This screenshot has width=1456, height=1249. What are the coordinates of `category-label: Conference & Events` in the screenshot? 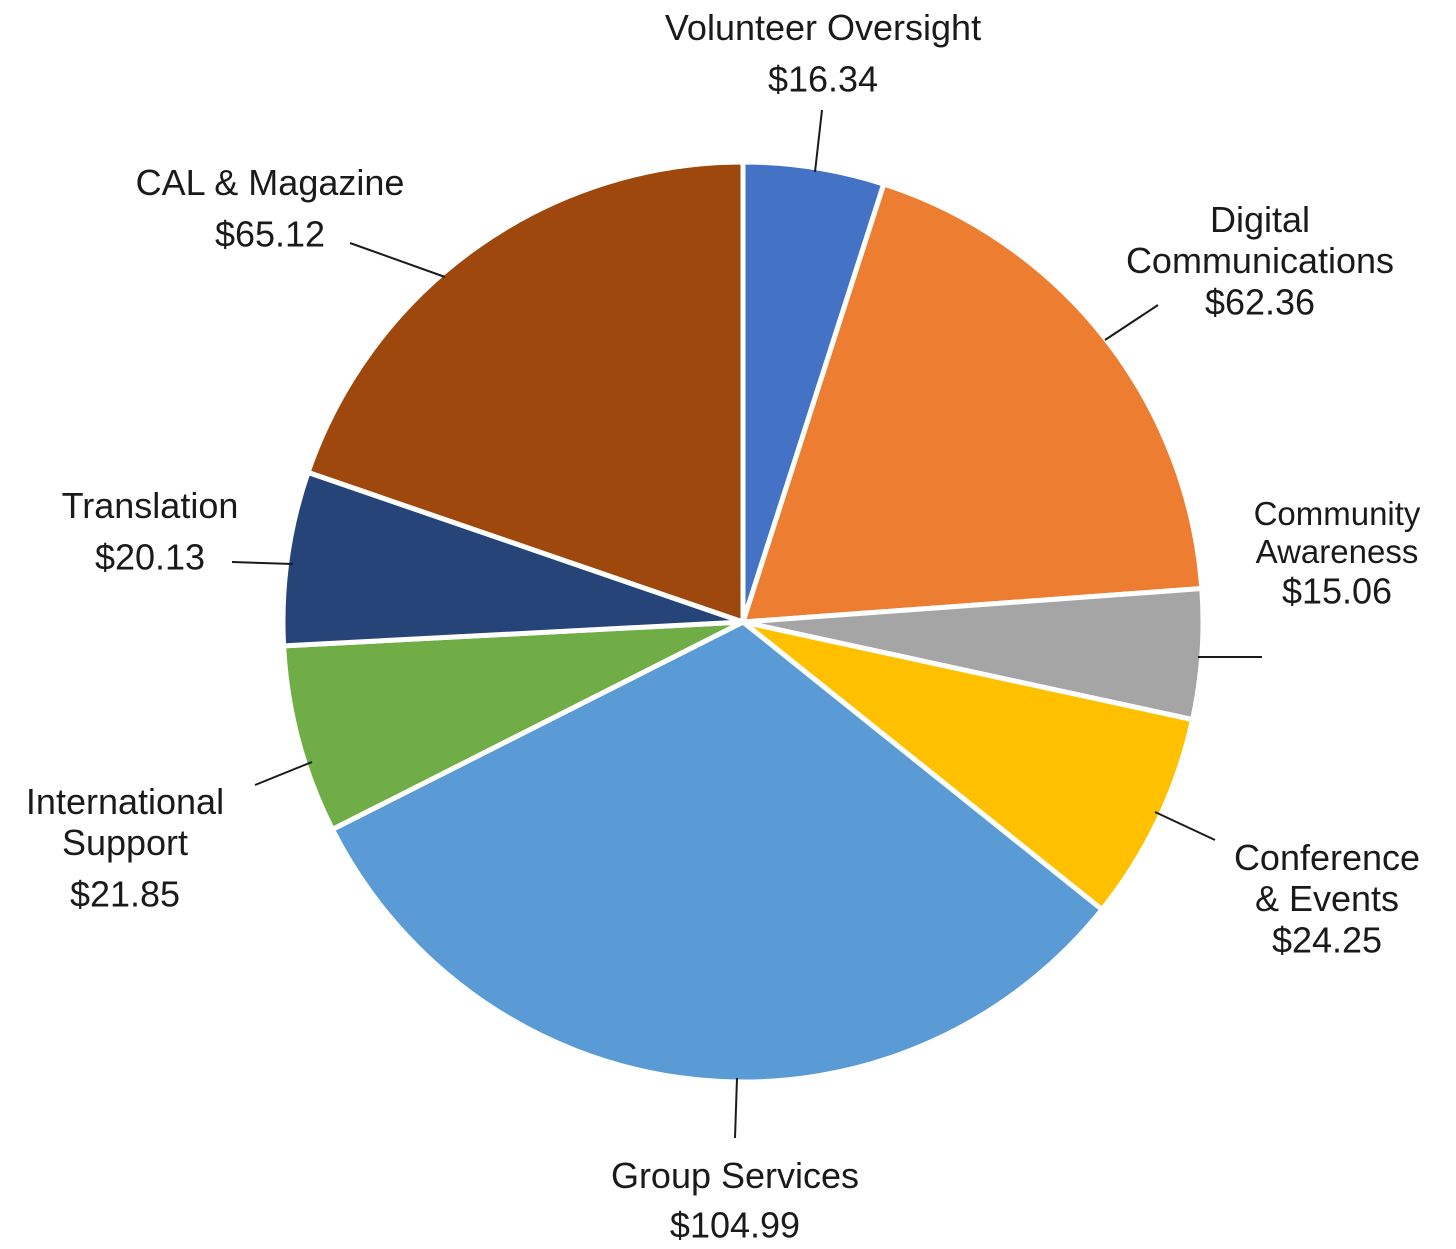 It's located at (1327, 878).